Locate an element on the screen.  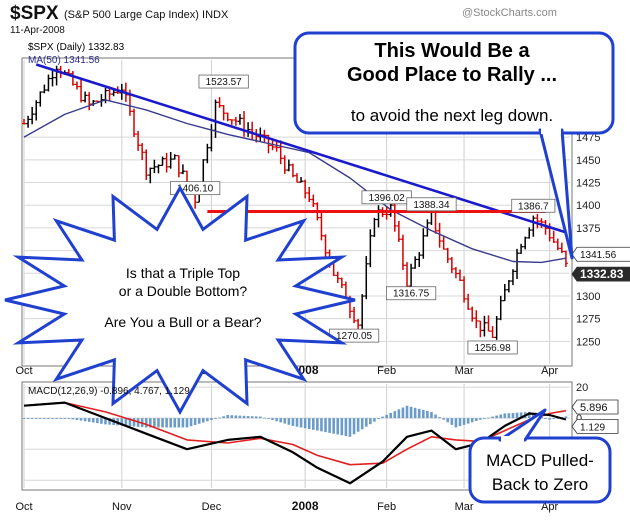
y-tick-label: 1275 is located at coordinates (588, 320).